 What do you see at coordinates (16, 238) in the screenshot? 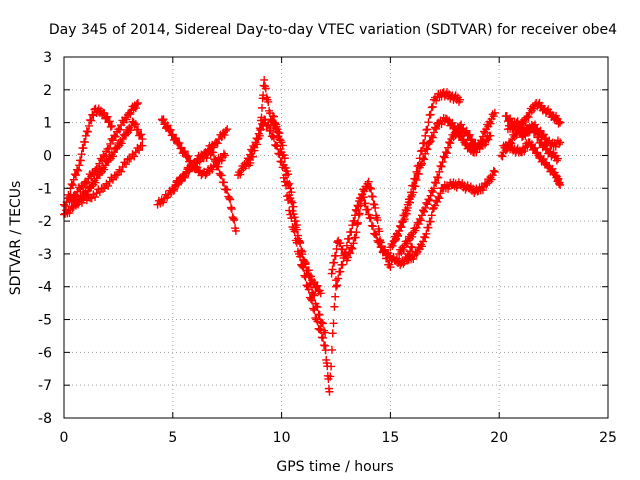
I see `y-axis-label: SDTVAR / TECUs` at bounding box center [16, 238].